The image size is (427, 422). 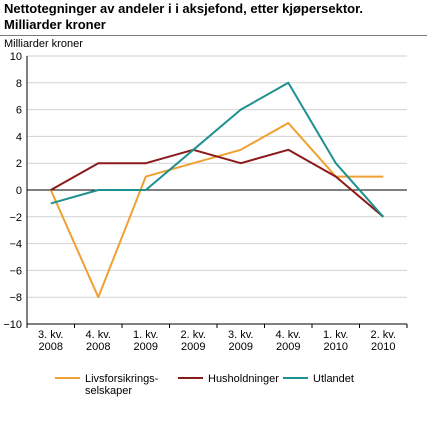 What do you see at coordinates (213, 35) in the screenshot?
I see `title-divider` at bounding box center [213, 35].